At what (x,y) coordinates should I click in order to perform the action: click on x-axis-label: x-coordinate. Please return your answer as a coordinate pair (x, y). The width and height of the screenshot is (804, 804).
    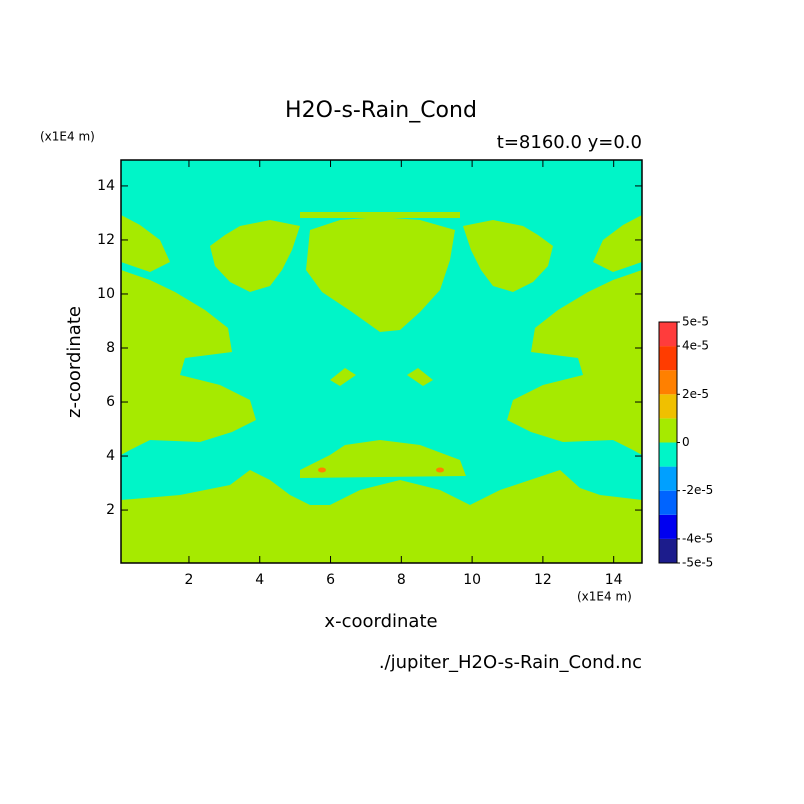
    Looking at the image, I should click on (380, 621).